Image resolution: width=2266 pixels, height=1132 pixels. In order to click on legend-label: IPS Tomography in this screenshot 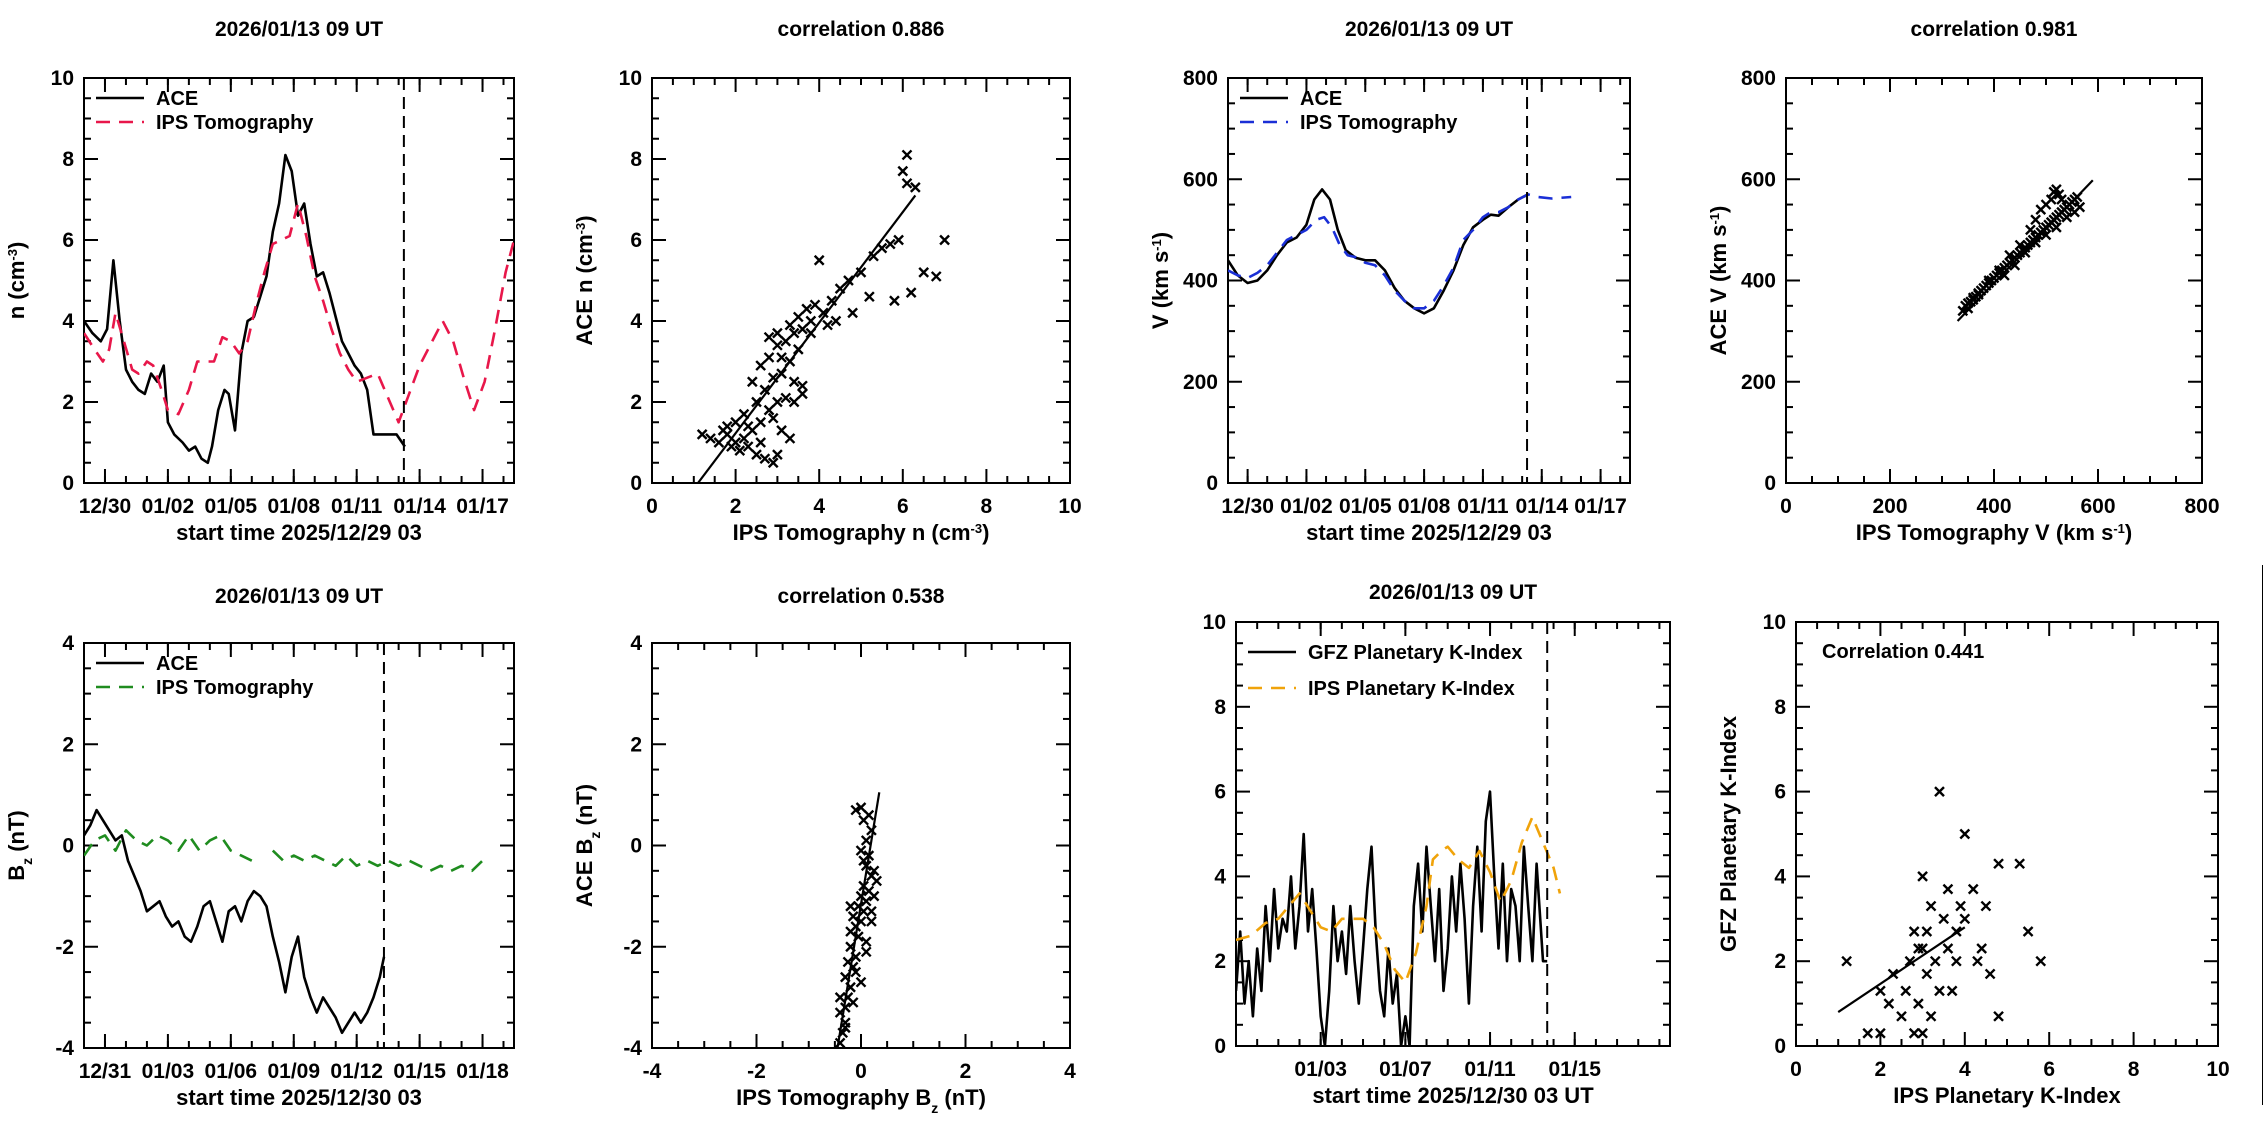, I will do `click(1379, 123)`.